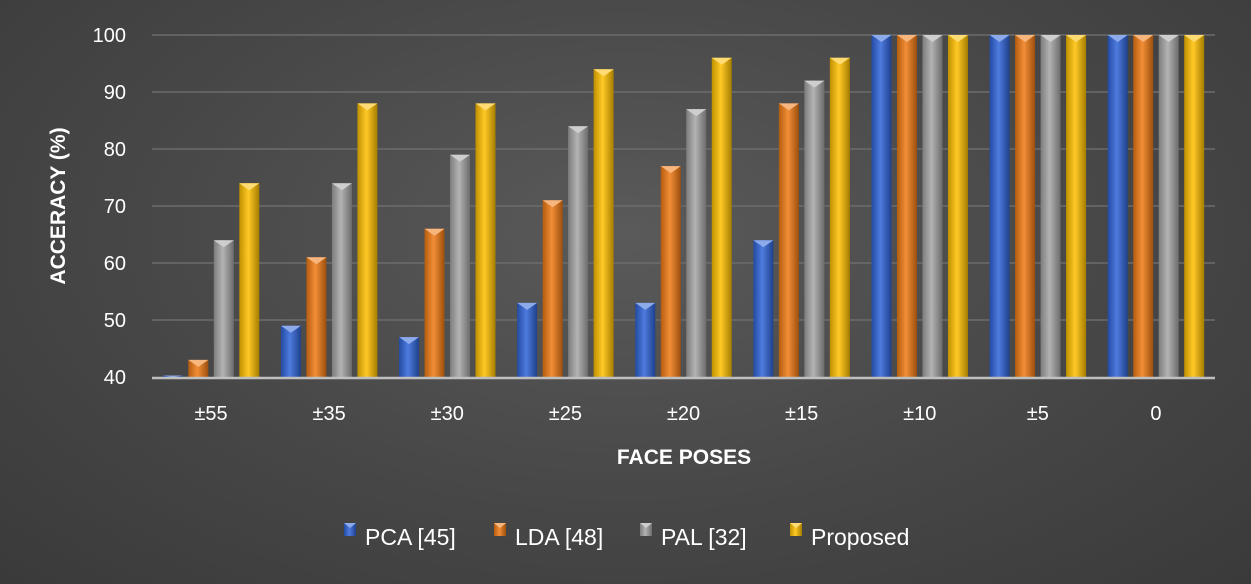  What do you see at coordinates (109, 36) in the screenshot?
I see `y-tick-label: 100` at bounding box center [109, 36].